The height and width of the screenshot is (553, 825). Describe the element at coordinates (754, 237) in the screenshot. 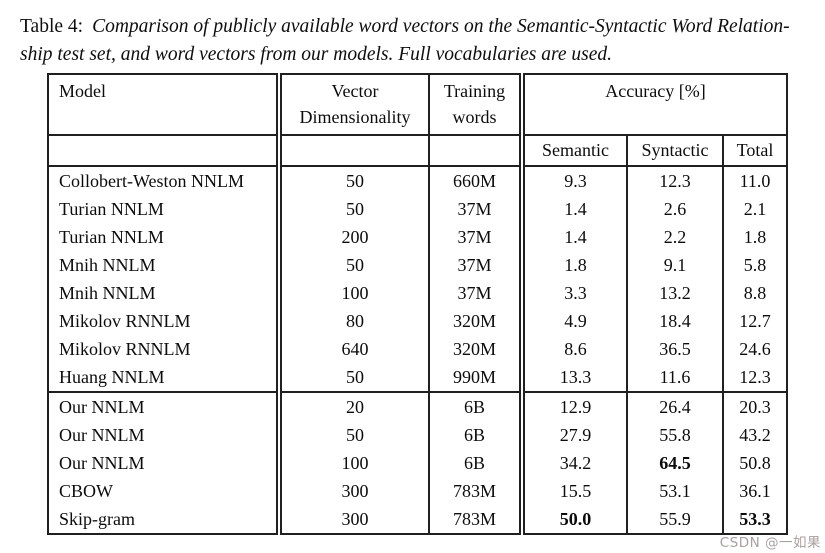

I see `cell-total: 1.8` at that location.